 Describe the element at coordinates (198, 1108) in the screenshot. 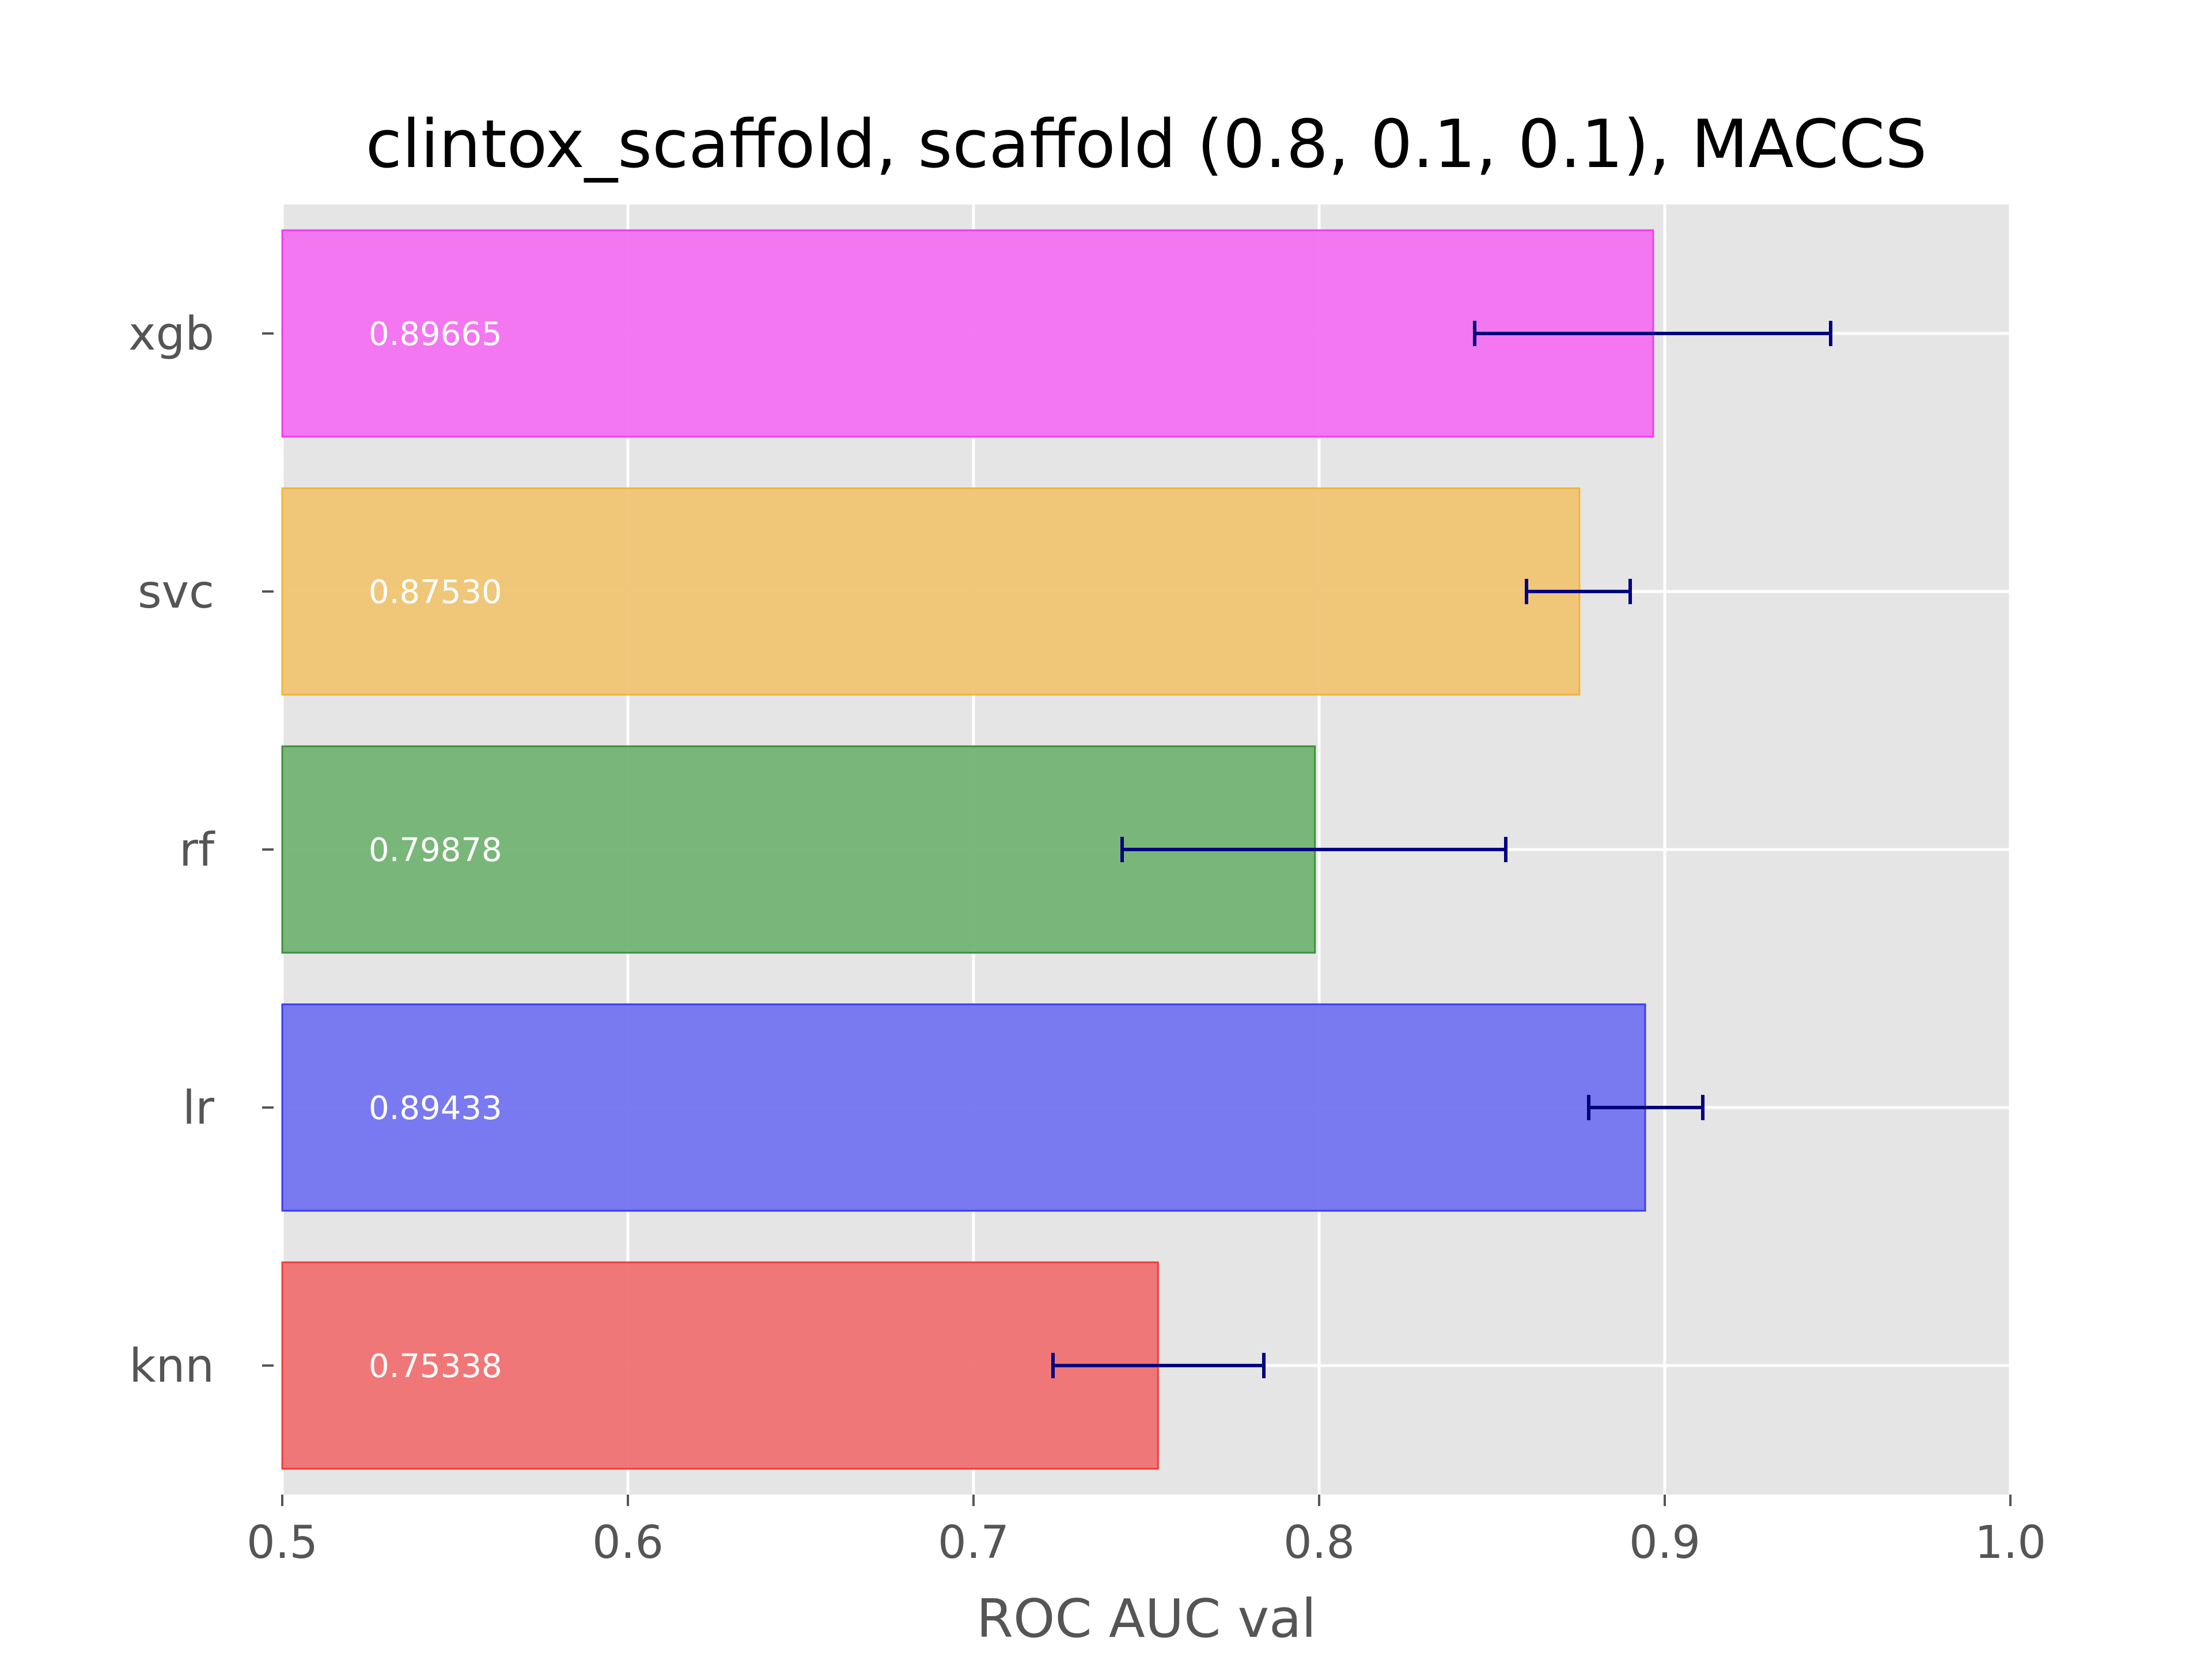

I see `y-tick-label: lr` at that location.